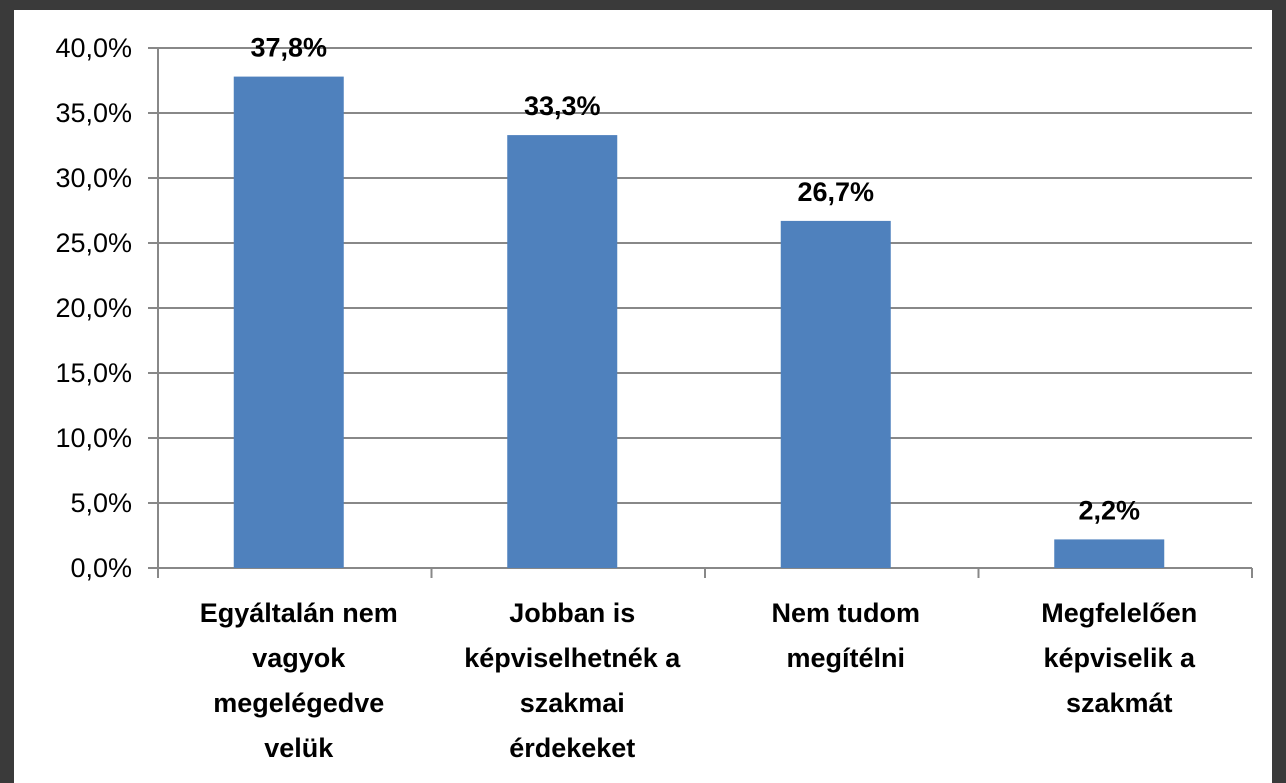  Describe the element at coordinates (845, 658) in the screenshot. I see `category-label-line: megítélni` at that location.